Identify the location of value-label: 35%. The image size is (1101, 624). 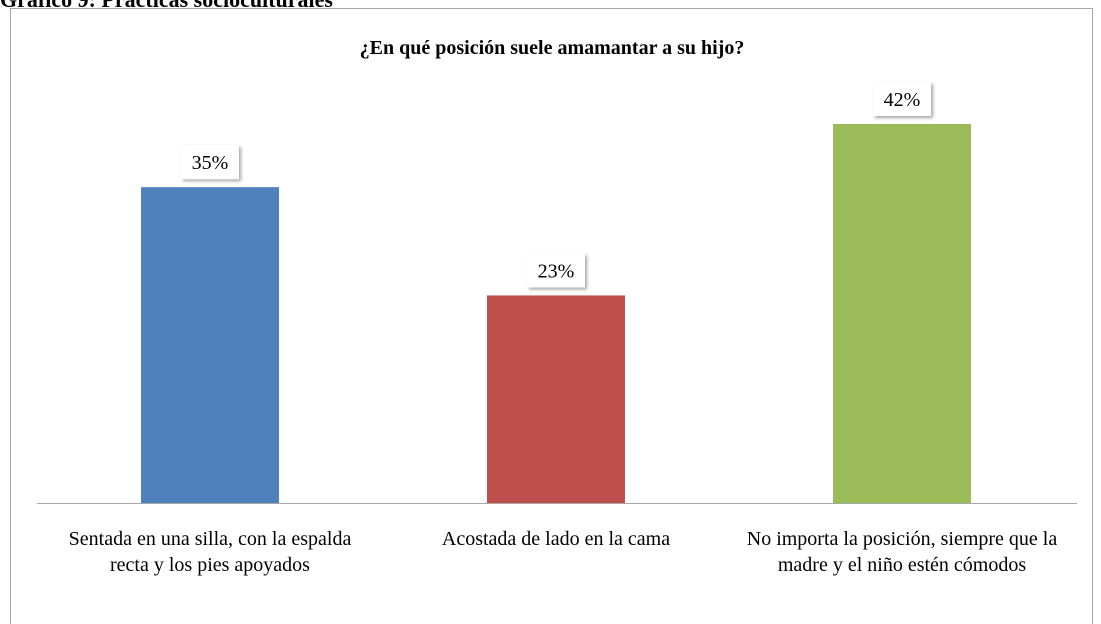
(210, 163).